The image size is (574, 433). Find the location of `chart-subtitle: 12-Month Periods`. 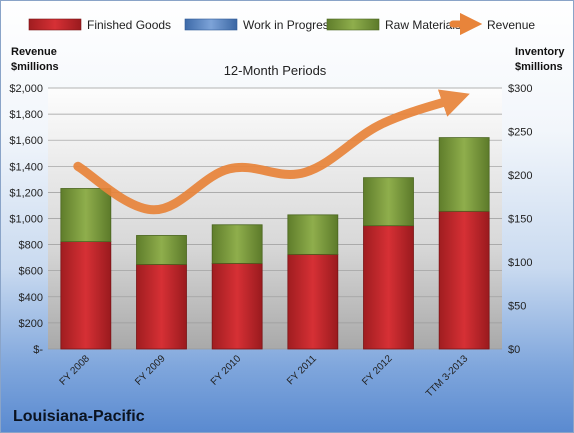

chart-subtitle: 12-Month Periods is located at coordinates (275, 70).